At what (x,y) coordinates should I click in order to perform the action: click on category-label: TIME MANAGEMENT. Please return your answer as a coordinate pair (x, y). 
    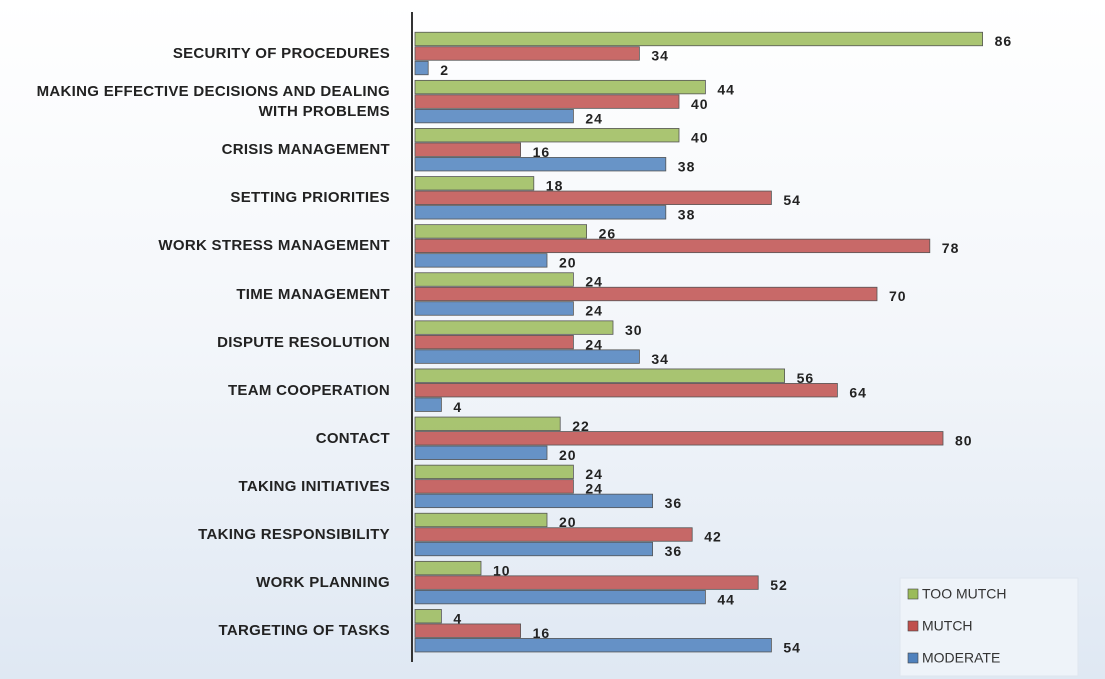
    Looking at the image, I should click on (313, 294).